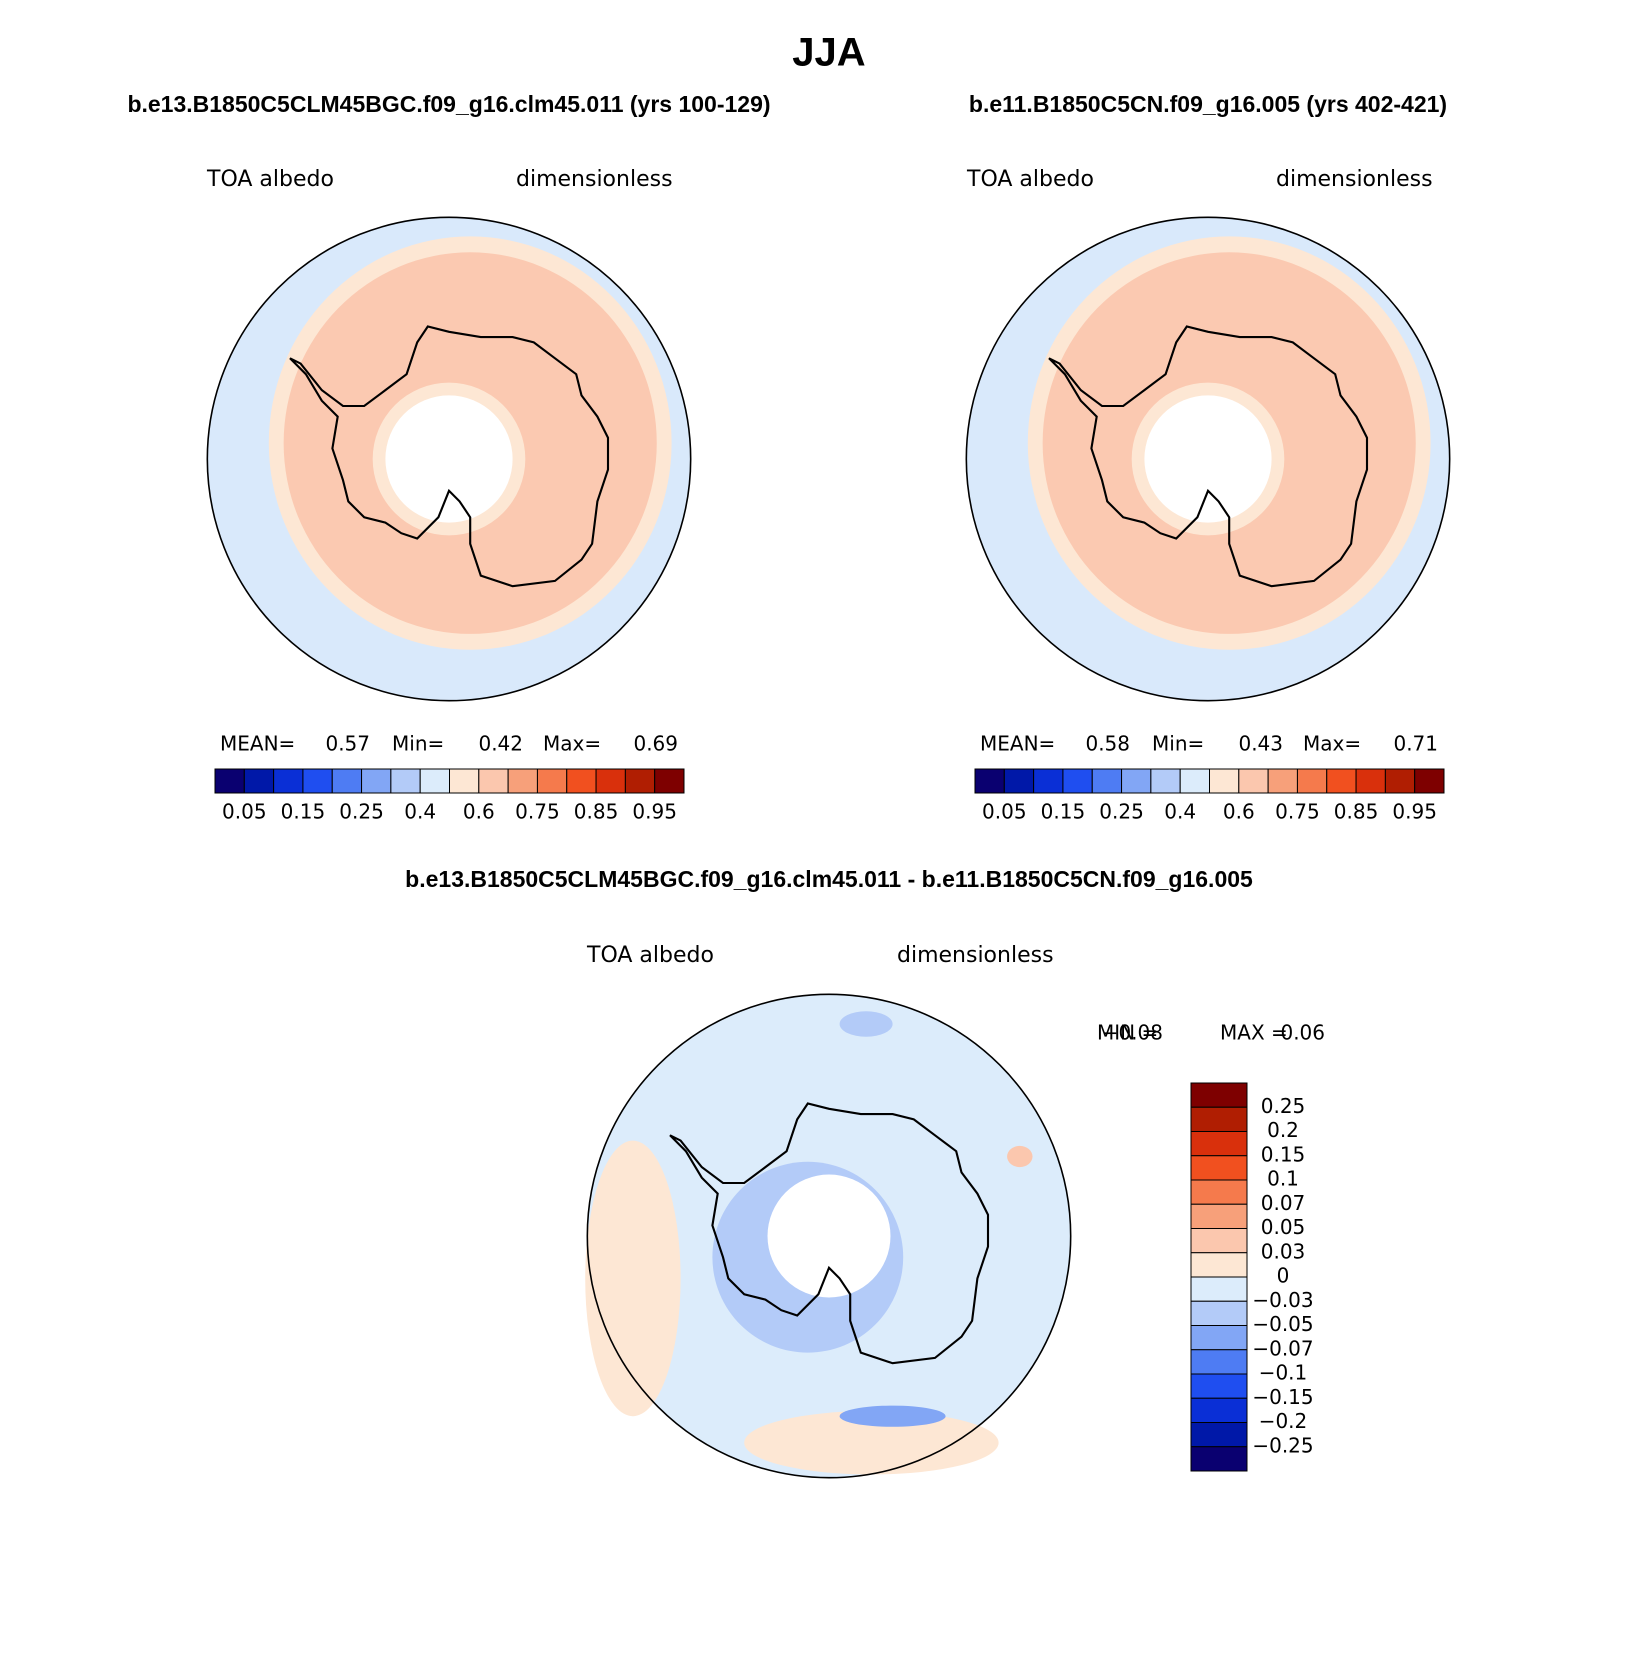 This screenshot has width=1652, height=1655. Describe the element at coordinates (1282, 1300) in the screenshot. I see `colorbar-label: −0.03` at that location.